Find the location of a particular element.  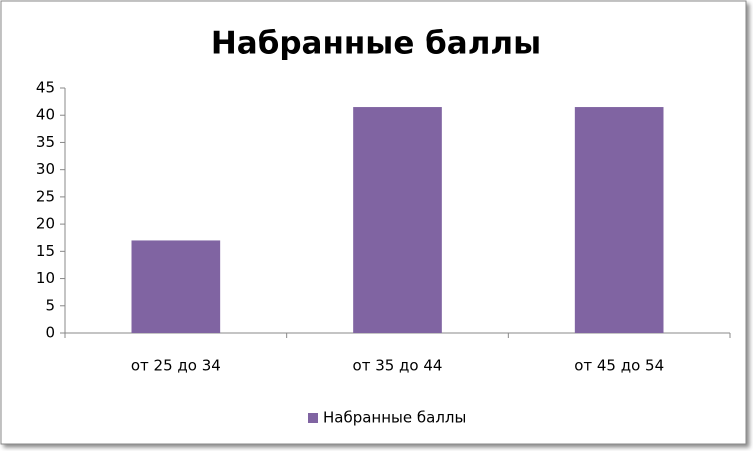

y-tick-label: 25 is located at coordinates (45, 196).